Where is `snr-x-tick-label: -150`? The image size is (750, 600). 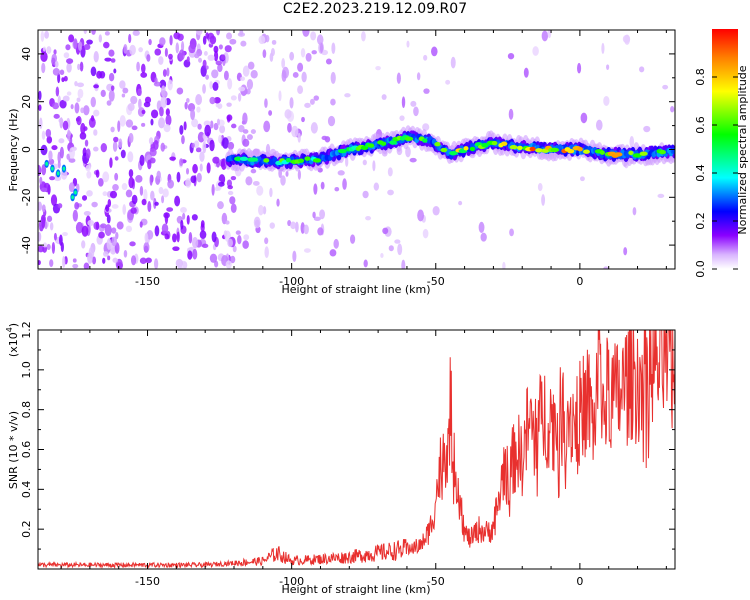
snr-x-tick-label: -150 is located at coordinates (147, 581).